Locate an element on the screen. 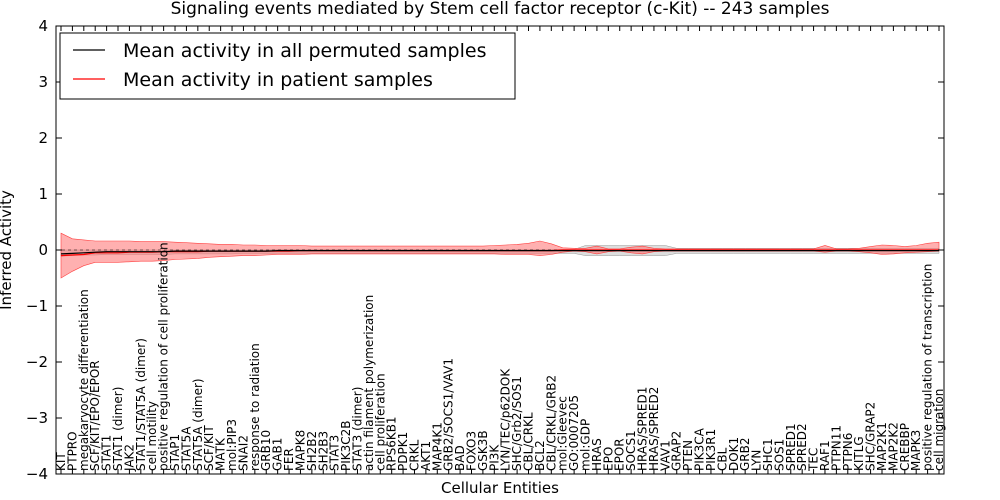 Image resolution: width=1000 pixels, height=500 pixels. x-tick-label: VAV1 is located at coordinates (665, 455).